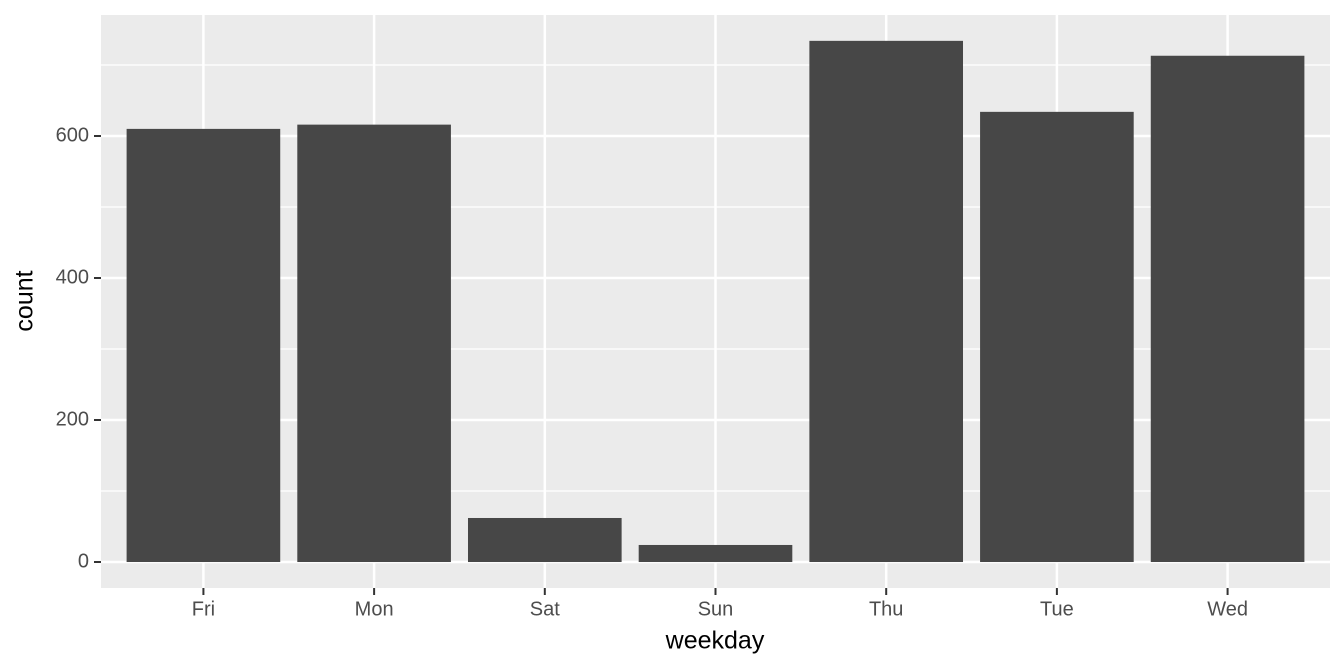 The image size is (1344, 672). Describe the element at coordinates (715, 641) in the screenshot. I see `x-axis-title: weekday` at that location.